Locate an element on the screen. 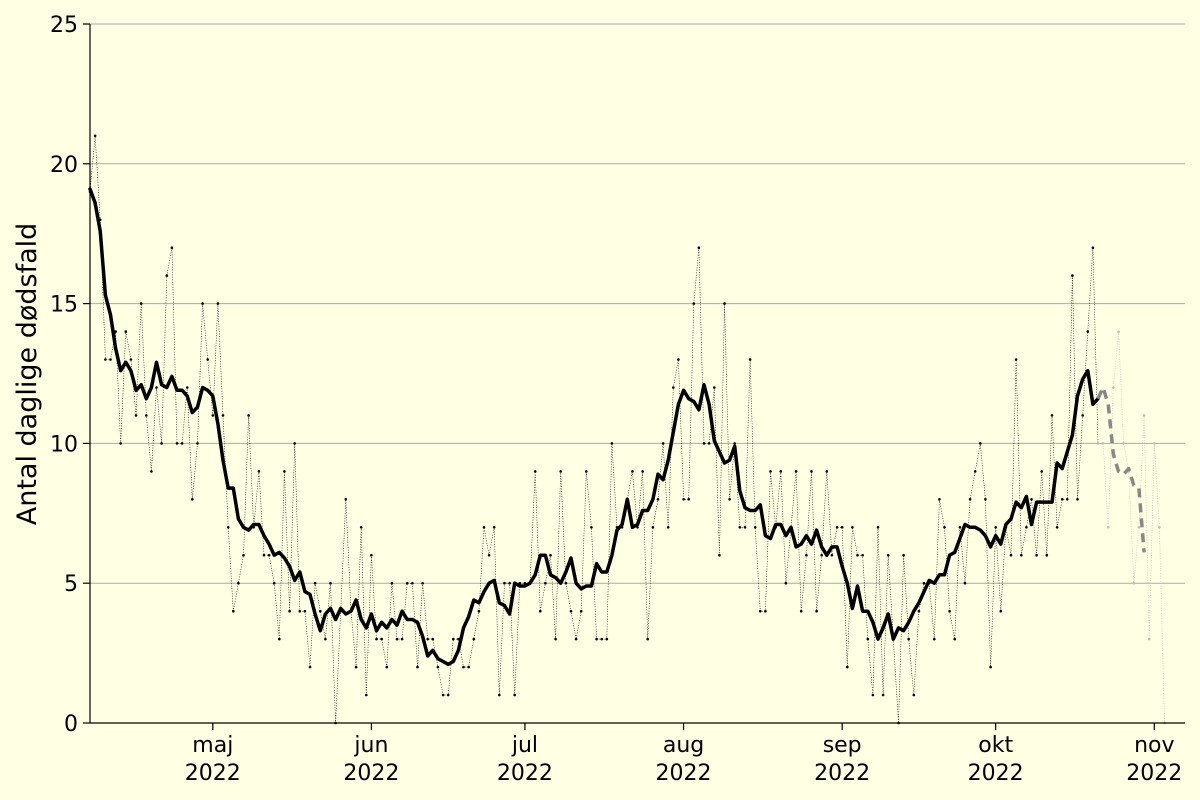 The image size is (1200, 800). x-tick-label-month: okt is located at coordinates (995, 745).